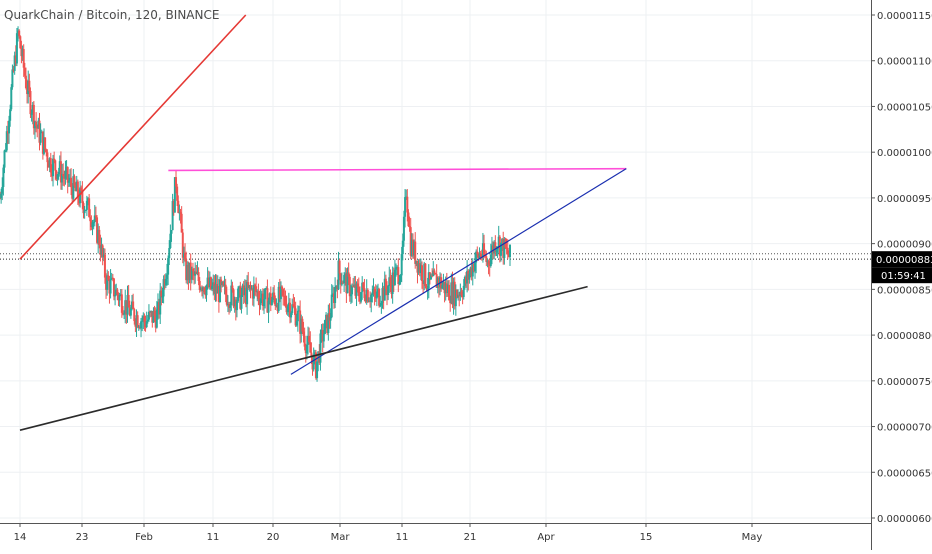  What do you see at coordinates (902, 275) in the screenshot?
I see `countdown-box` at bounding box center [902, 275].